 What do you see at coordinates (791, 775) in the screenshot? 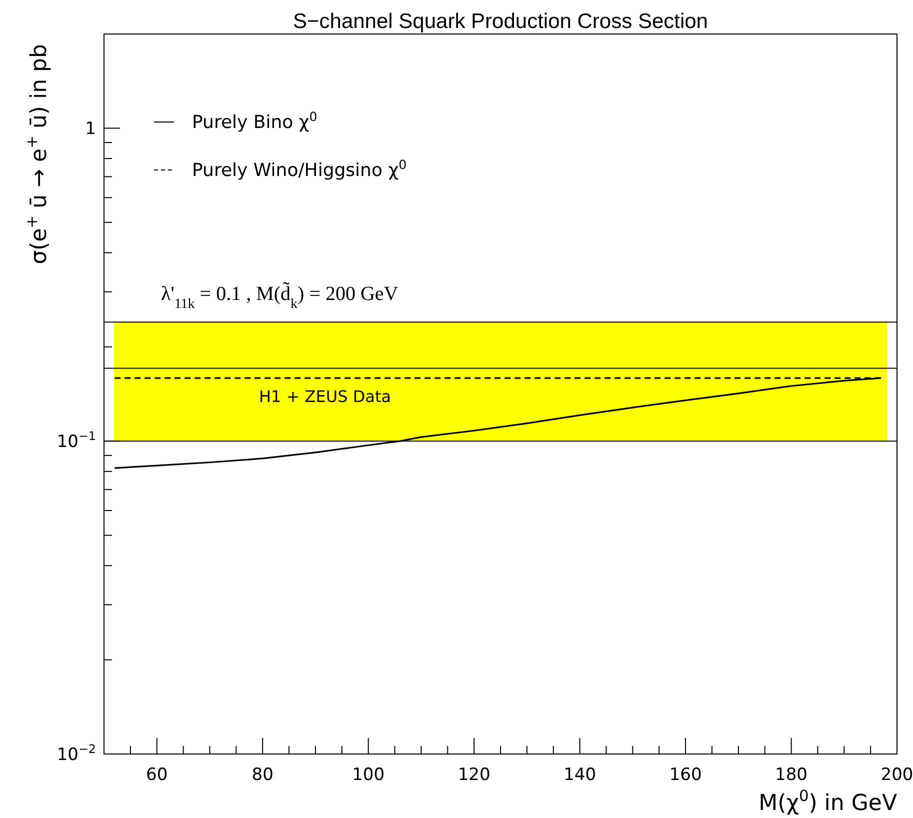
I see `x-tick-label: 180` at bounding box center [791, 775].